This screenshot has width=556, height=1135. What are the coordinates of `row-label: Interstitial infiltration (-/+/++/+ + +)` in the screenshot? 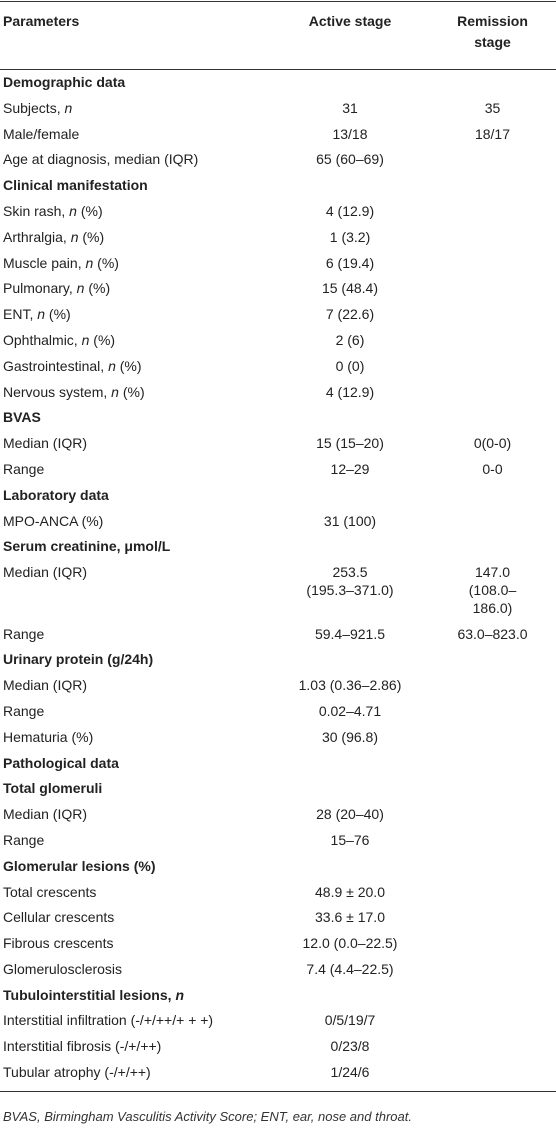 It's located at (108, 1020).